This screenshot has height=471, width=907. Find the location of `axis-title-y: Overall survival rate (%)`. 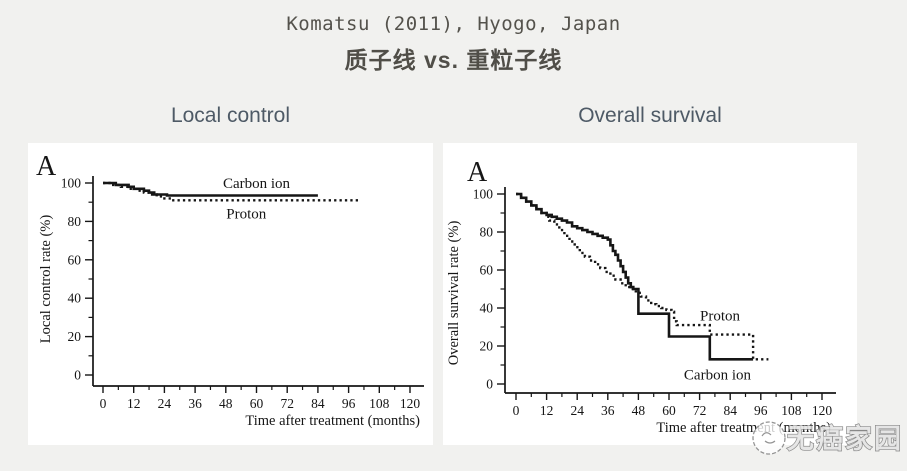

axis-title-y: Overall survival rate (%) is located at coordinates (454, 293).